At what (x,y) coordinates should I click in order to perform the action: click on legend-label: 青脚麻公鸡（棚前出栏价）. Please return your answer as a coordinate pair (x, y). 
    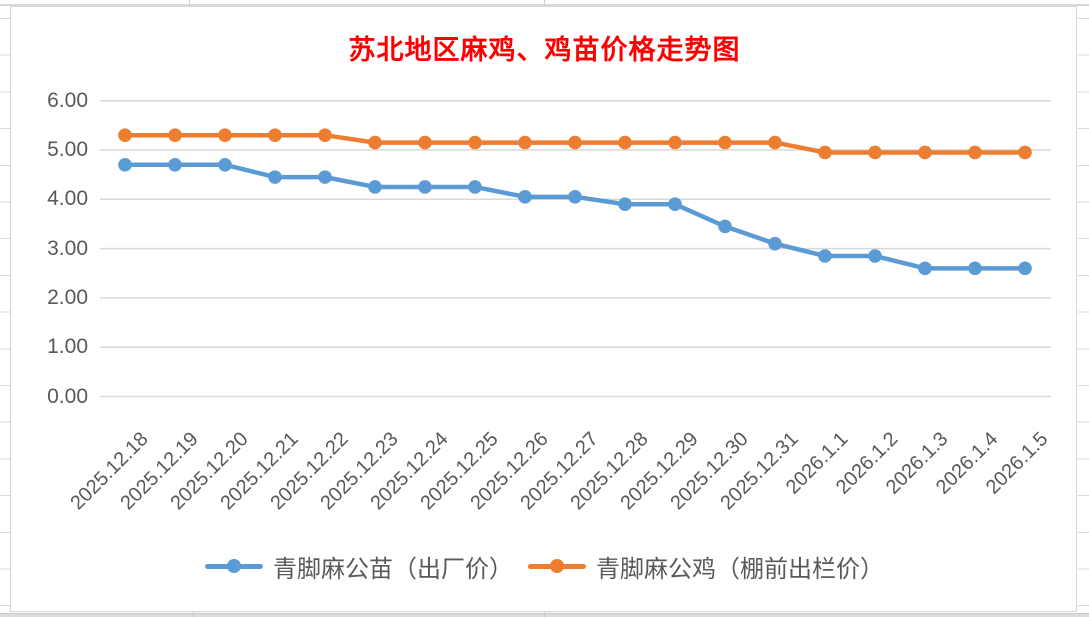
    Looking at the image, I should click on (740, 568).